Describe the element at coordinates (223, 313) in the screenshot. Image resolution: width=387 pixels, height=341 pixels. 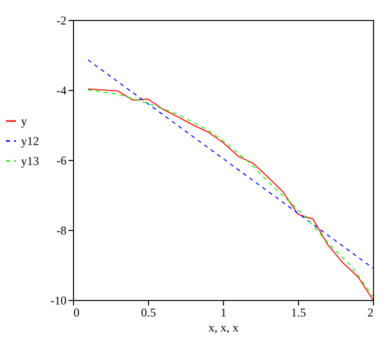
I see `x-tick-label: 1` at that location.